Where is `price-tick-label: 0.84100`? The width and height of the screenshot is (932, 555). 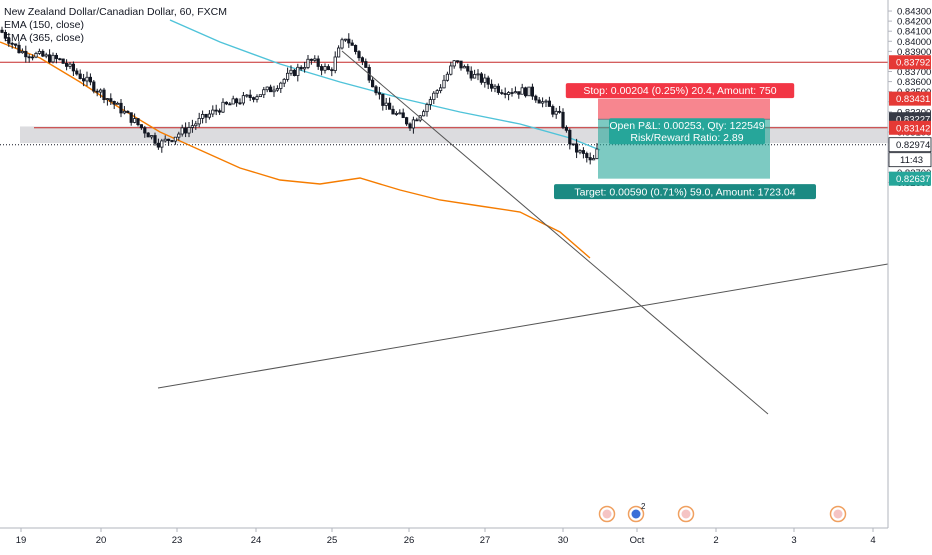 price-tick-label: 0.84100 is located at coordinates (914, 32).